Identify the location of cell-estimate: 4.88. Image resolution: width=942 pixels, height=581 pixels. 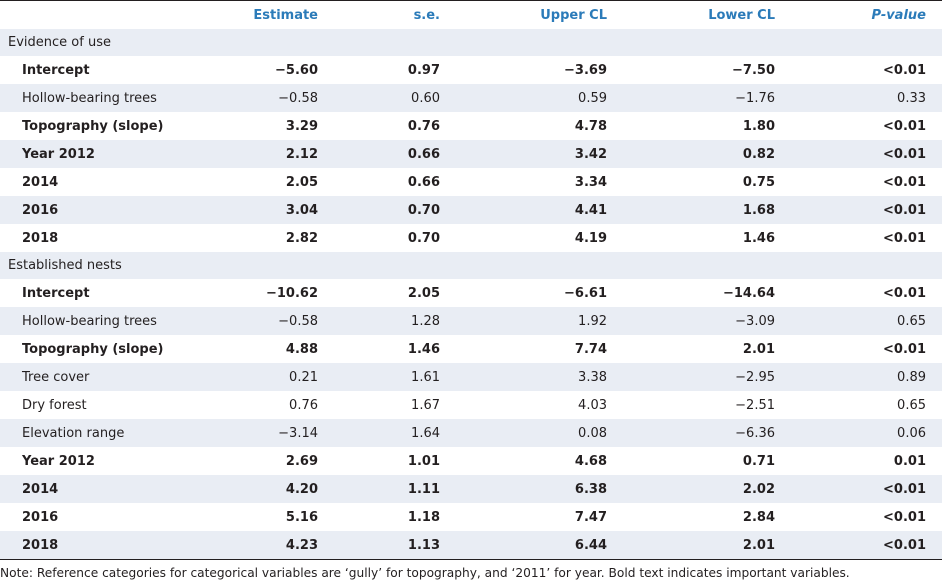
(301, 349).